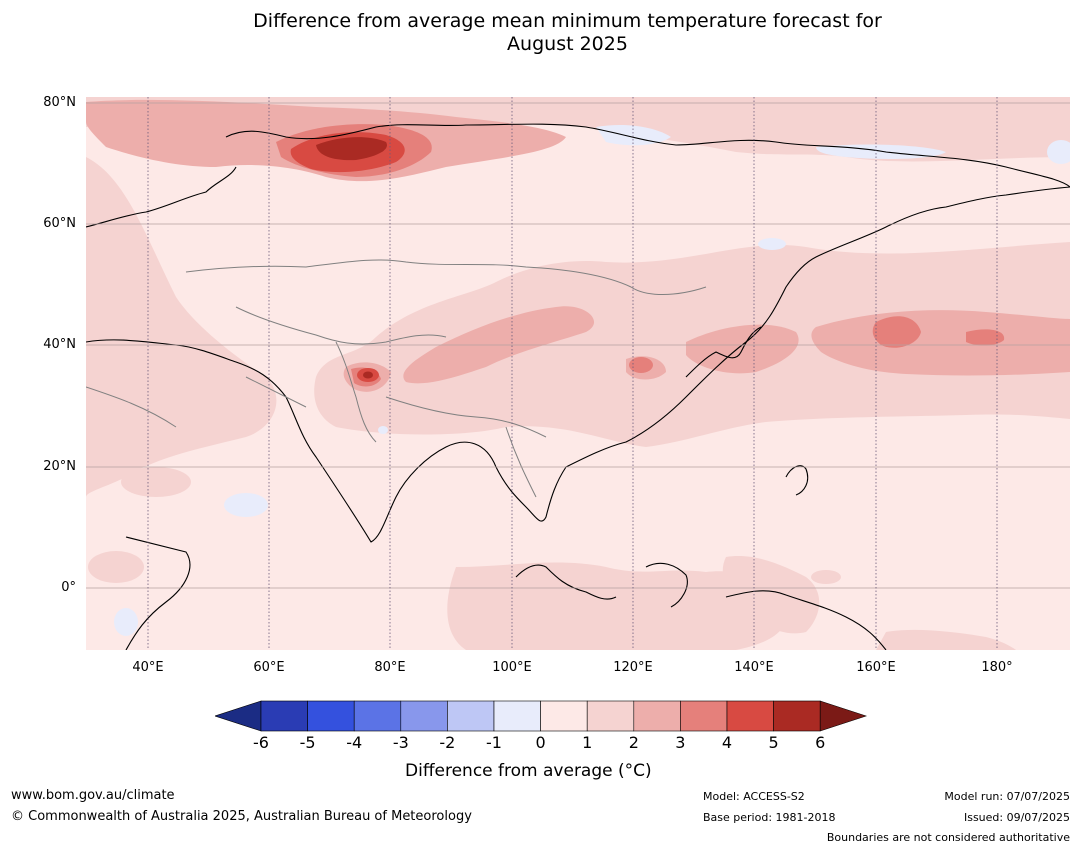 Image resolution: width=1081 pixels, height=850 pixels. What do you see at coordinates (351, 258) in the screenshot?
I see `anomaly-5-6-layer` at bounding box center [351, 258].